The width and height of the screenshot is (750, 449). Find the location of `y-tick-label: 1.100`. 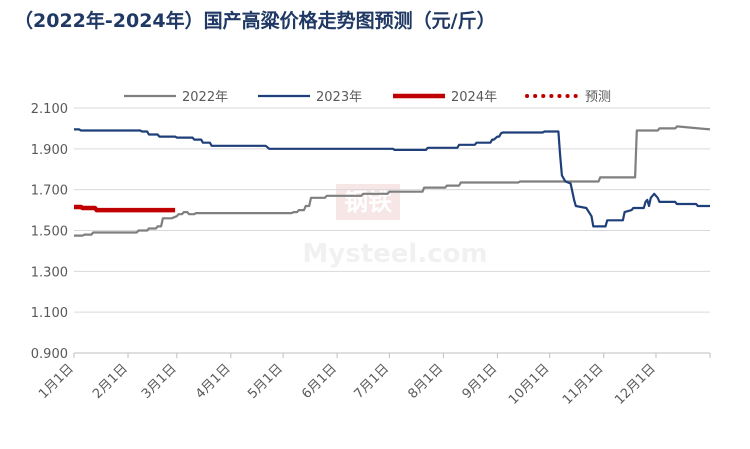

y-tick-label: 1.100 is located at coordinates (49, 313).